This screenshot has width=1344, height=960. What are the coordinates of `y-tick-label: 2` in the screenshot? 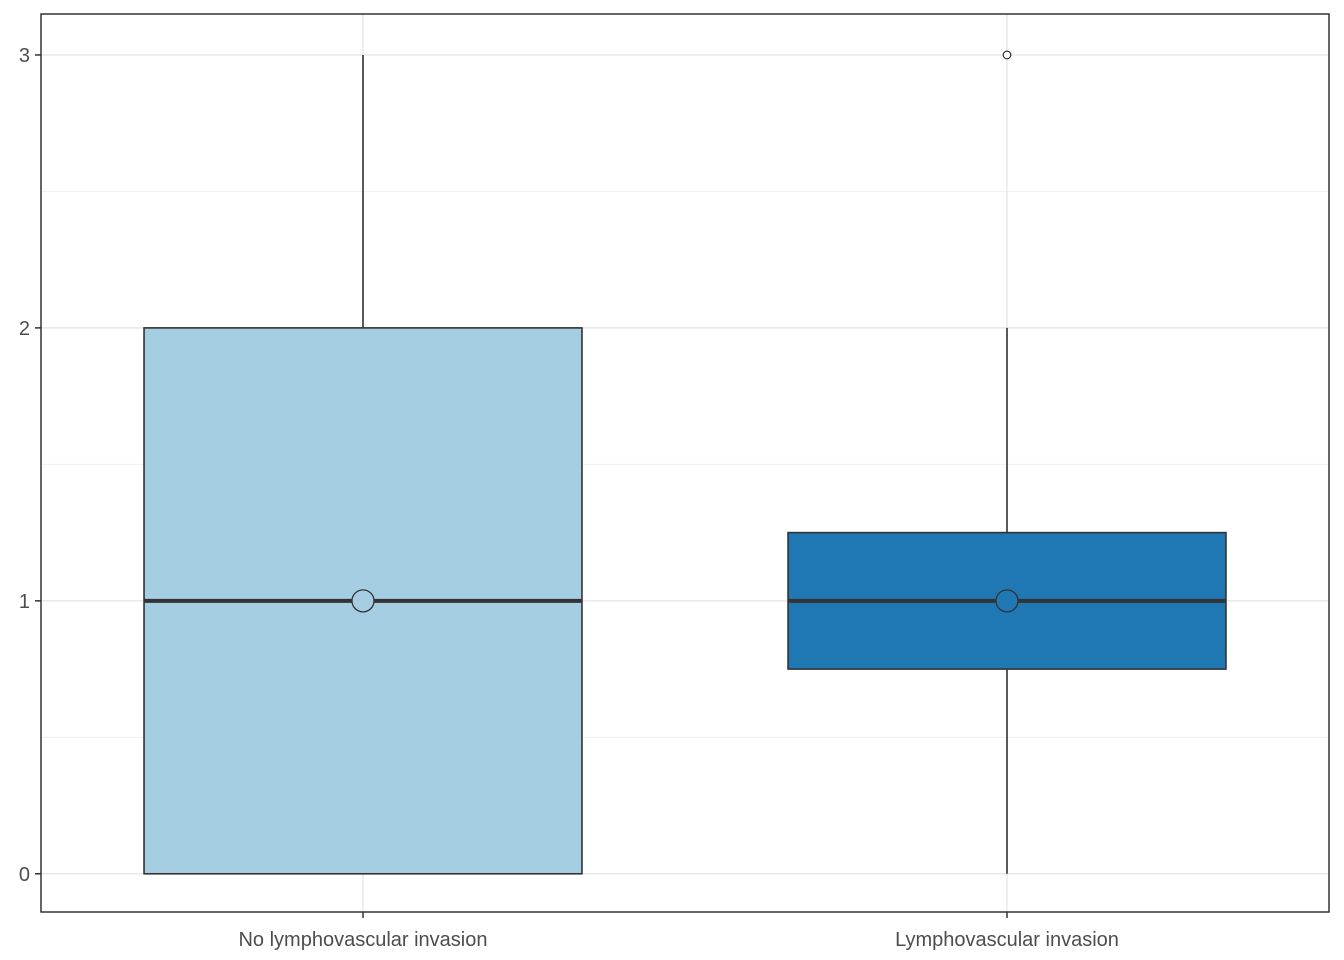 It's located at (24, 329).